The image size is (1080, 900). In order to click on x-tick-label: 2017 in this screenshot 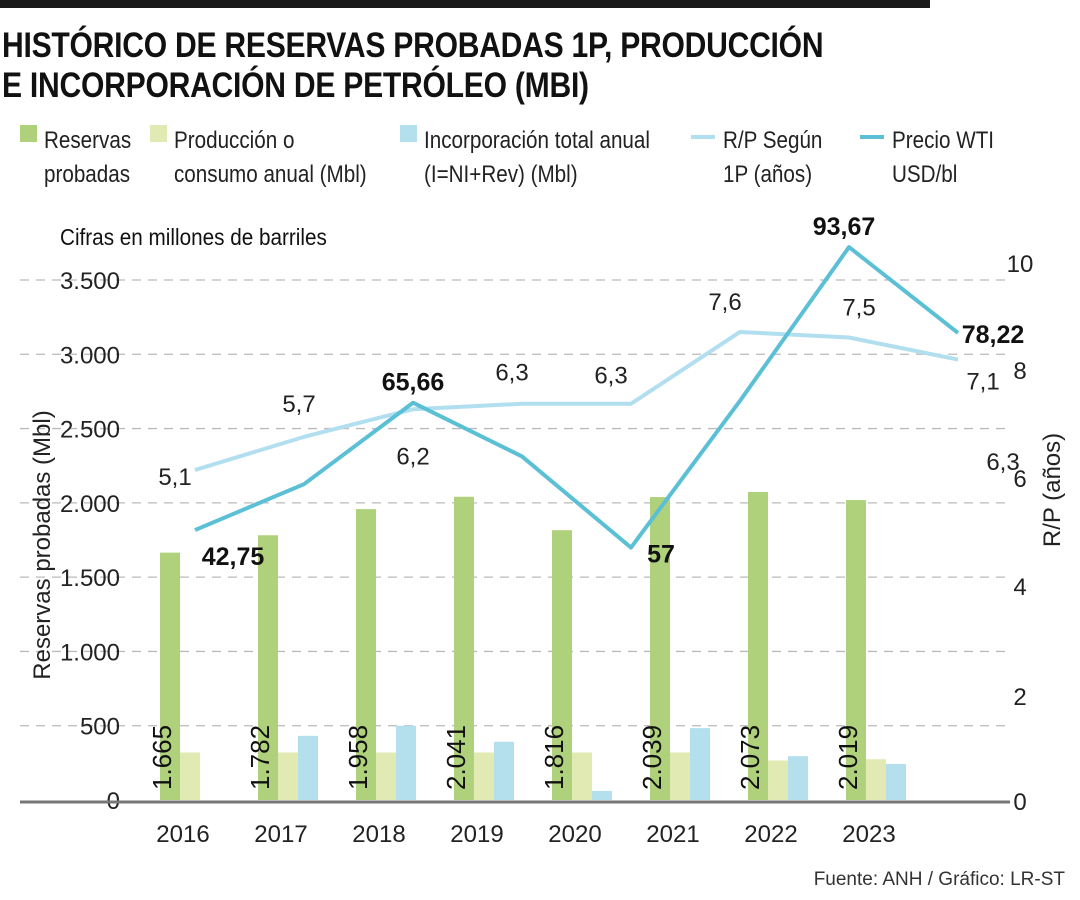, I will do `click(280, 834)`.